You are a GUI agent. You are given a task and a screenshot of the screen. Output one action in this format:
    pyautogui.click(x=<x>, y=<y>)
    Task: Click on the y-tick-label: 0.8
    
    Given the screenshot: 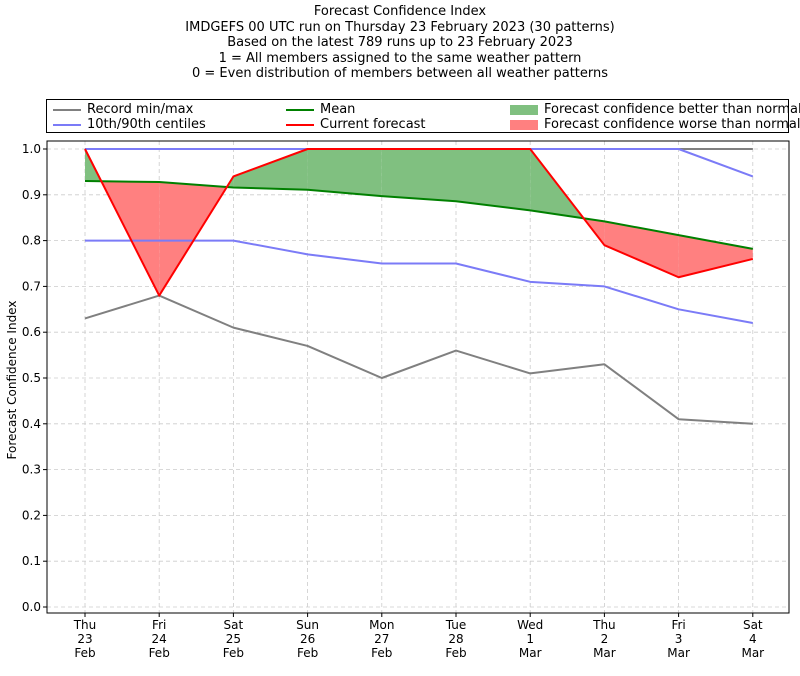 What is the action you would take?
    pyautogui.click(x=31, y=241)
    